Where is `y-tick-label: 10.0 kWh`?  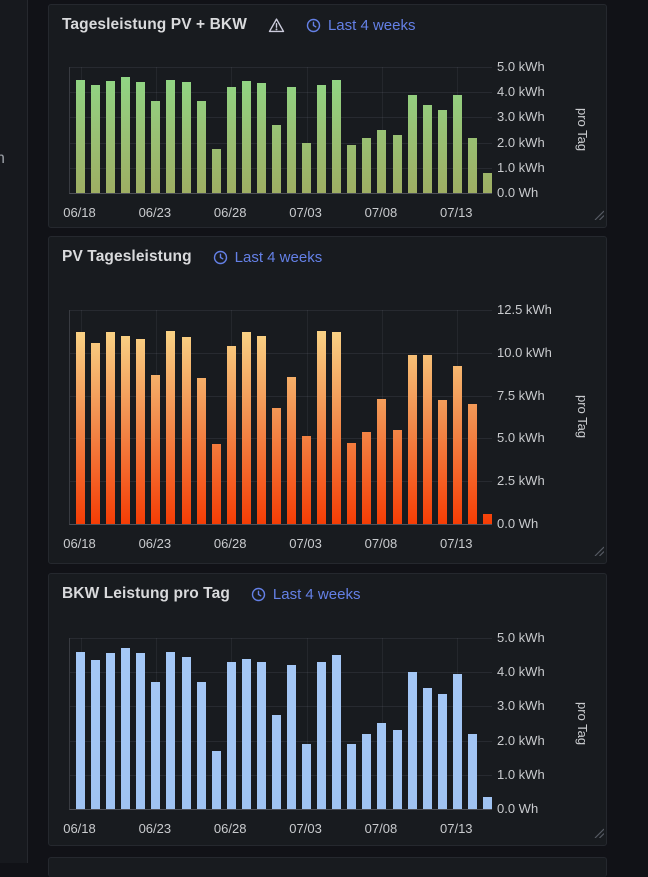 y-tick-label: 10.0 kWh is located at coordinates (524, 352).